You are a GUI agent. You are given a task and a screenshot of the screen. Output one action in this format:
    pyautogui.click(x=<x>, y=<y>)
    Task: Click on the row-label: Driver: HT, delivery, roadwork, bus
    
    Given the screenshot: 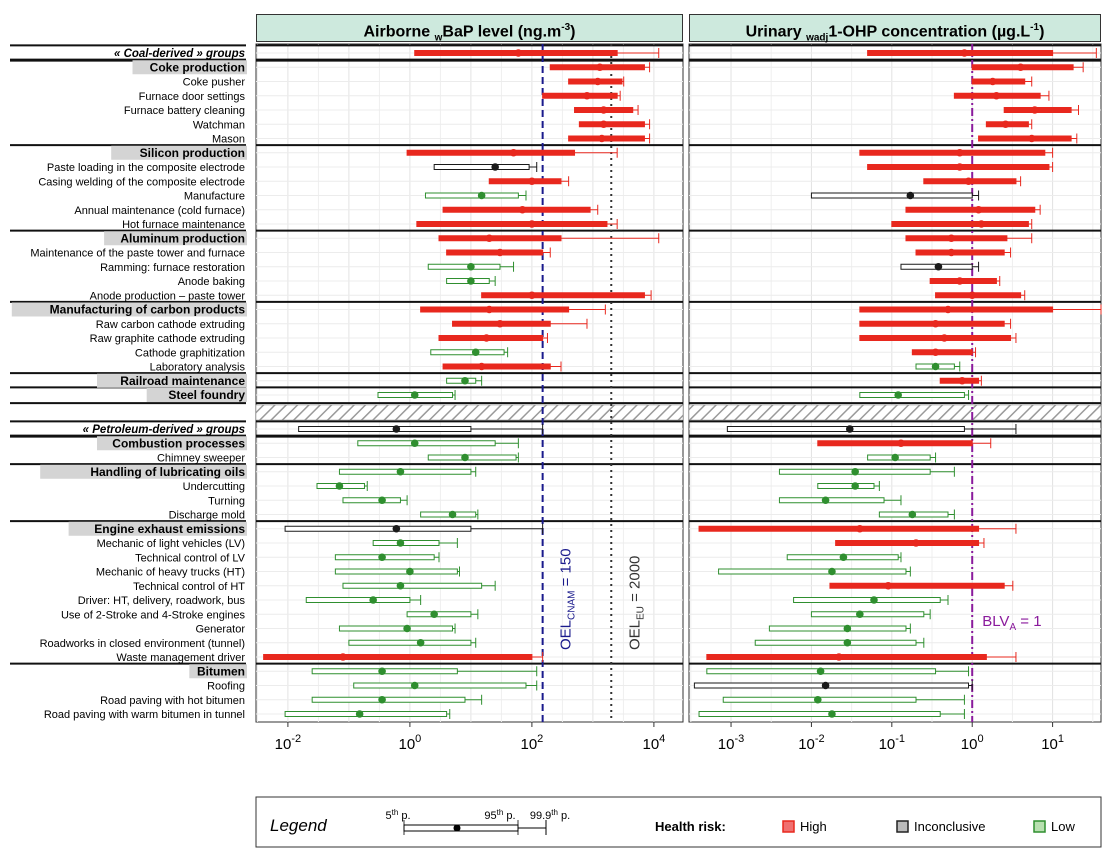 What is the action you would take?
    pyautogui.click(x=162, y=601)
    